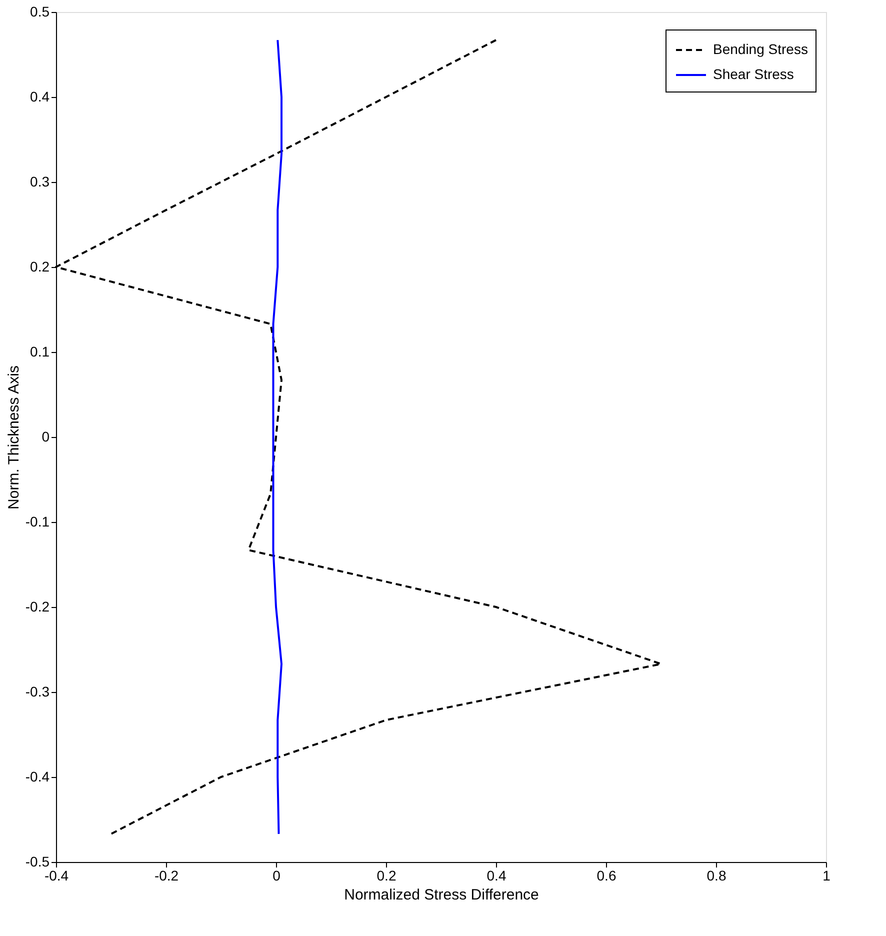  Describe the element at coordinates (37, 862) in the screenshot. I see `y-tick-label: -0.5` at that location.